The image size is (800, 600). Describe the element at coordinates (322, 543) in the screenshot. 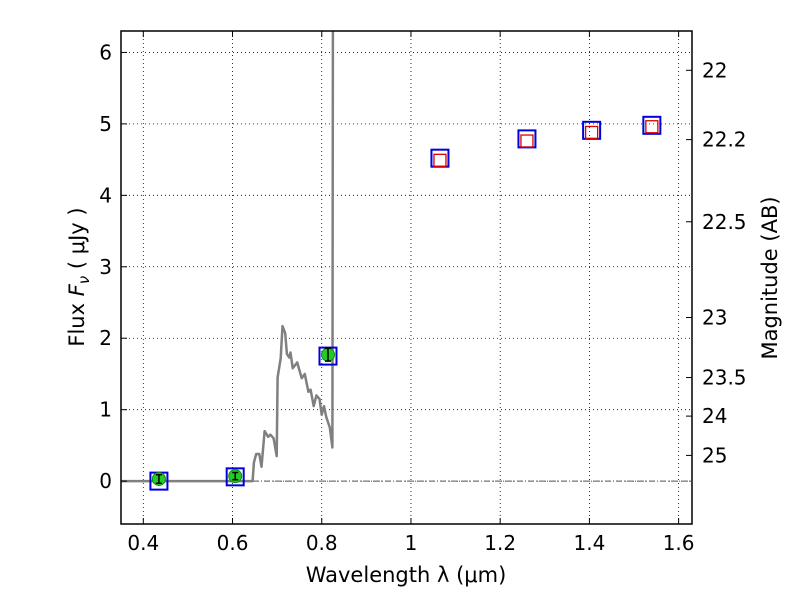

I see `x-tick-label: 0.8` at that location.